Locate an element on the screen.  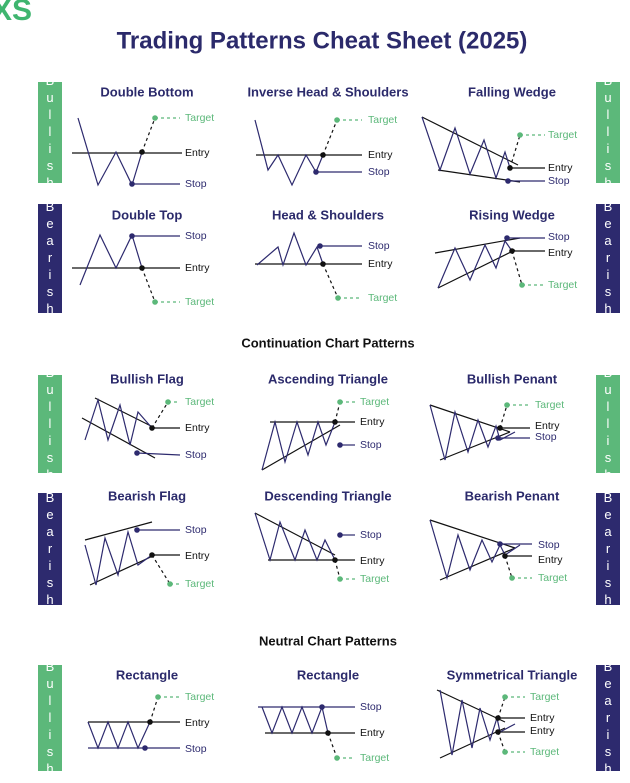
logo: XS is located at coordinates (16, 13).